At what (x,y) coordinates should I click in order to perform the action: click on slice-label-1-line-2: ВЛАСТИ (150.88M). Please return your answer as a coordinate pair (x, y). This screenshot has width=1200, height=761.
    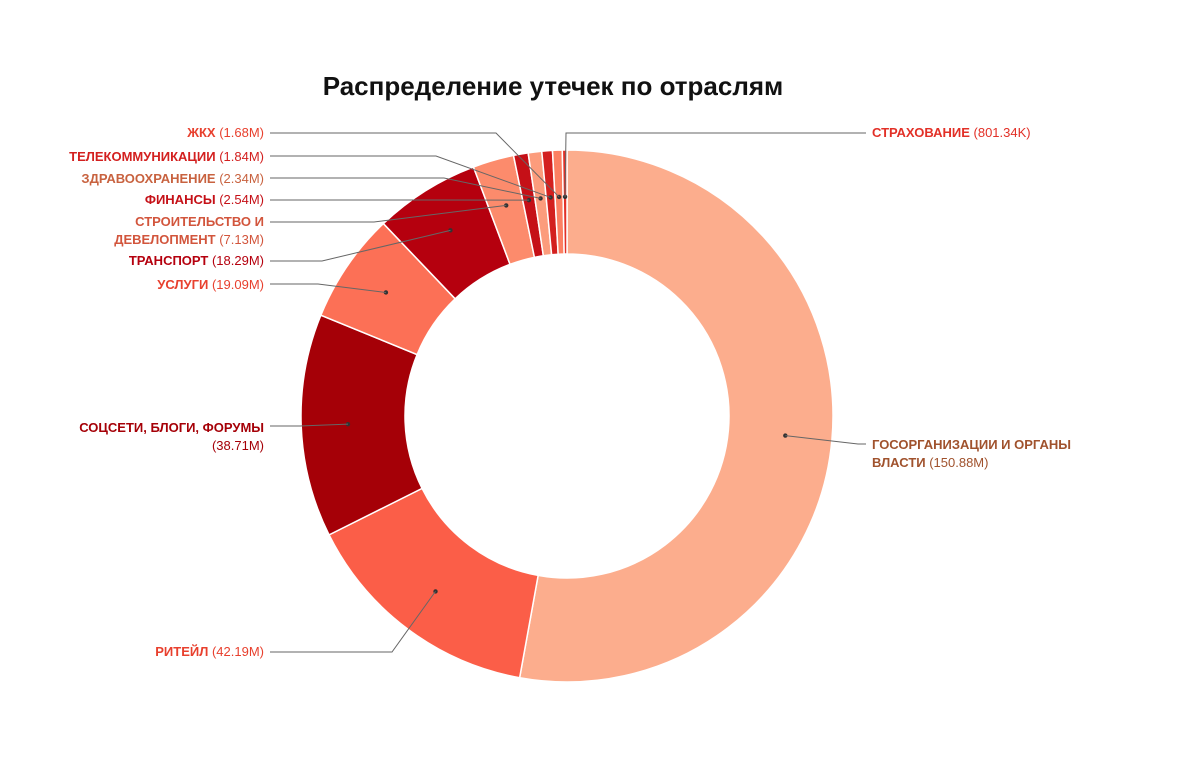
    Looking at the image, I should click on (930, 462).